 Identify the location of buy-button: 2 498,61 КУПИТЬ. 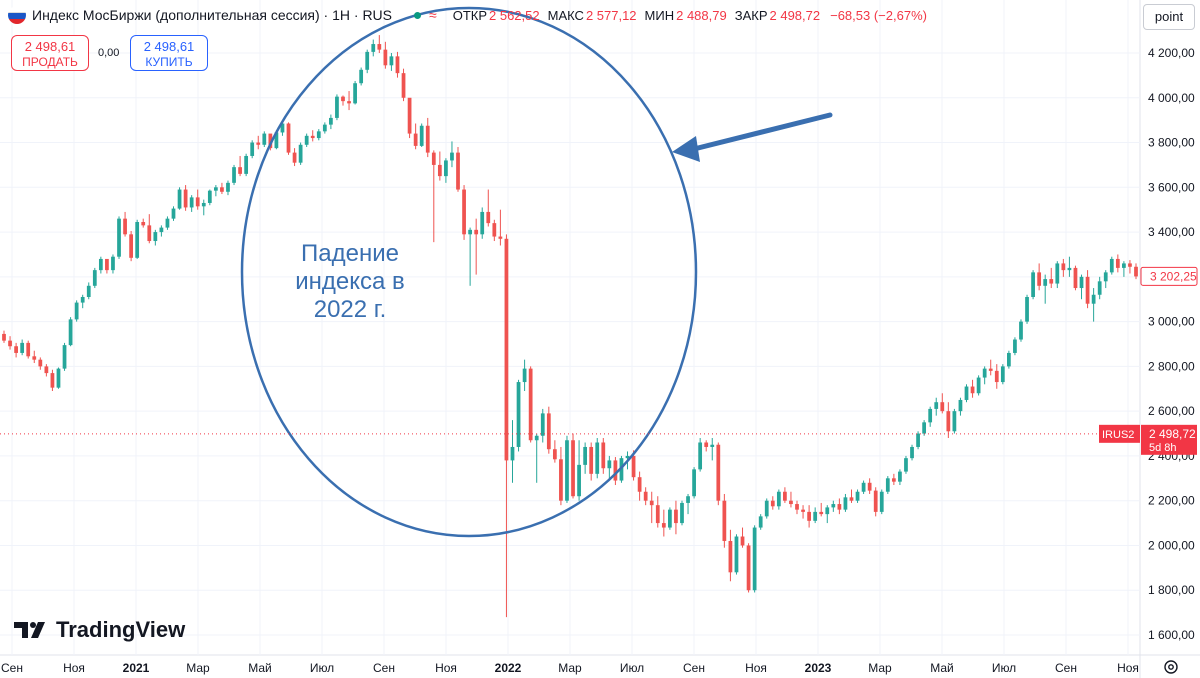
(169, 53).